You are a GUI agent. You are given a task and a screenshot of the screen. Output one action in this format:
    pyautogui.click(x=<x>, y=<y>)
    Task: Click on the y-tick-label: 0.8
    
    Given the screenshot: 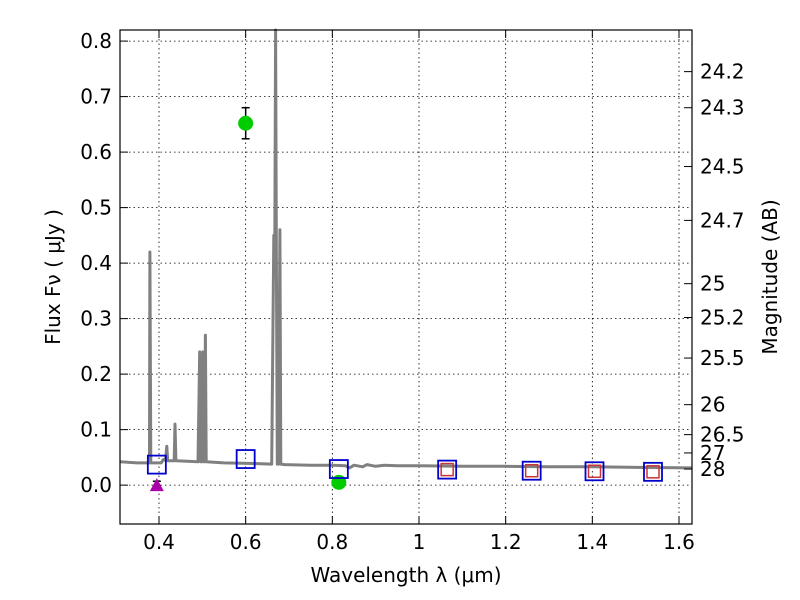 What is the action you would take?
    pyautogui.click(x=96, y=41)
    